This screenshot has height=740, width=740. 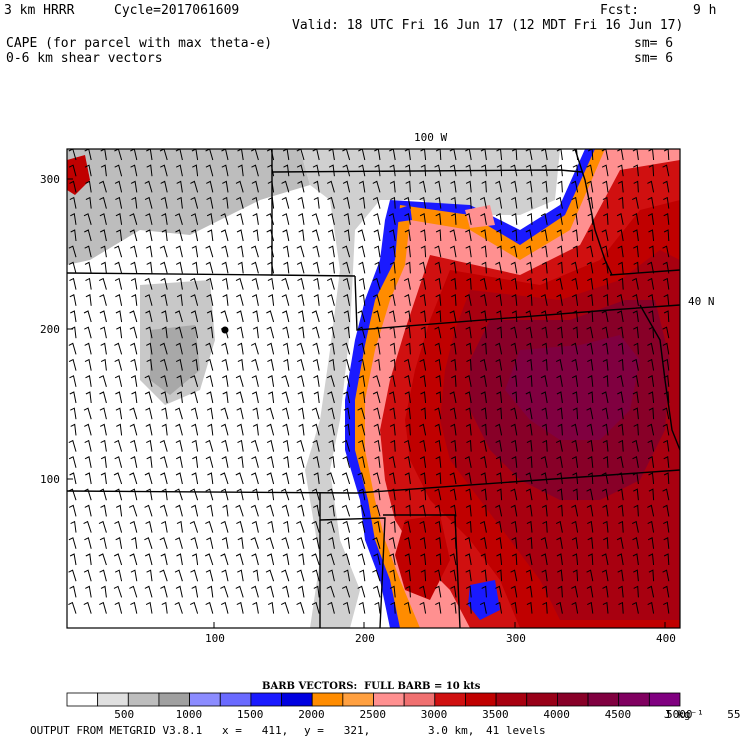 I want to click on color-bar-tick-label: 5000, so click(x=679, y=714).